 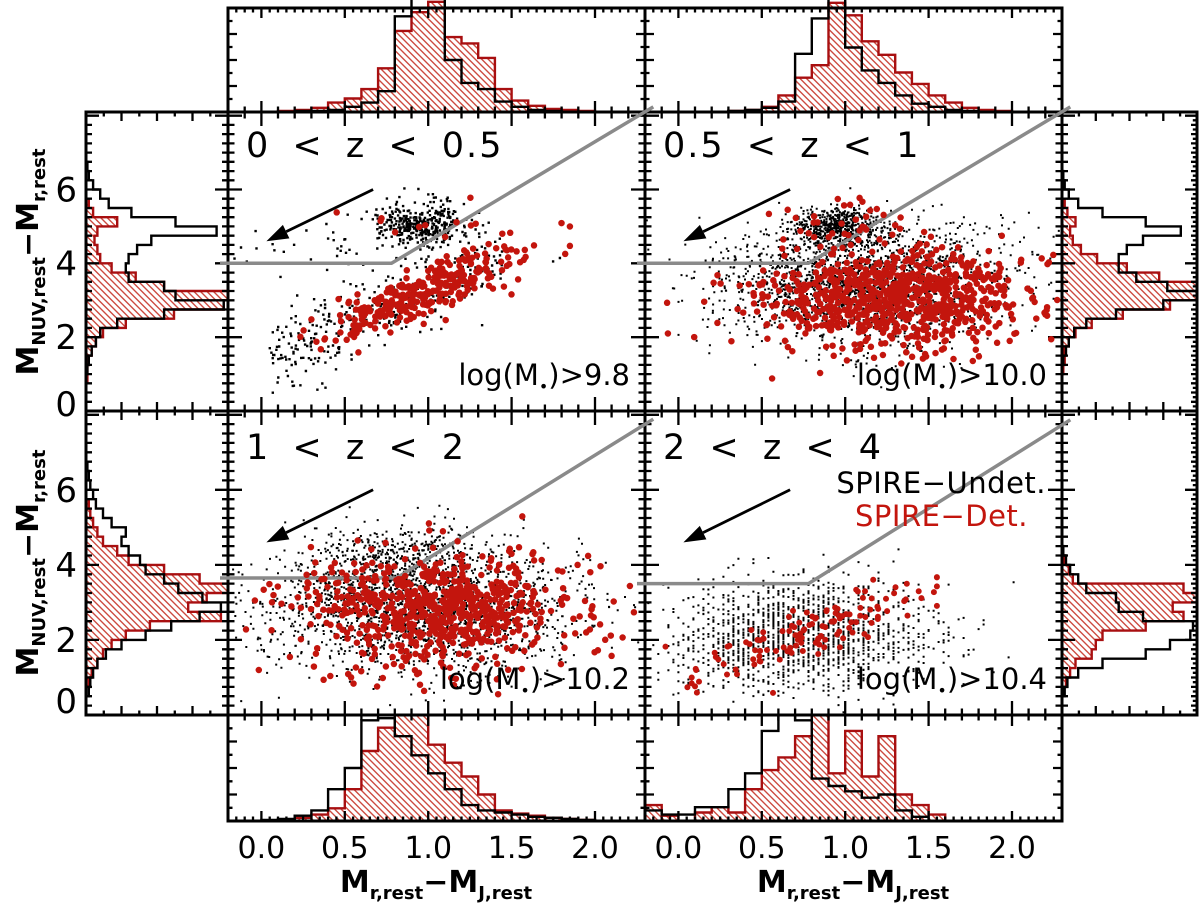 What do you see at coordinates (356, 448) in the screenshot?
I see `panel-z-label-3: 1 < z < 2` at bounding box center [356, 448].